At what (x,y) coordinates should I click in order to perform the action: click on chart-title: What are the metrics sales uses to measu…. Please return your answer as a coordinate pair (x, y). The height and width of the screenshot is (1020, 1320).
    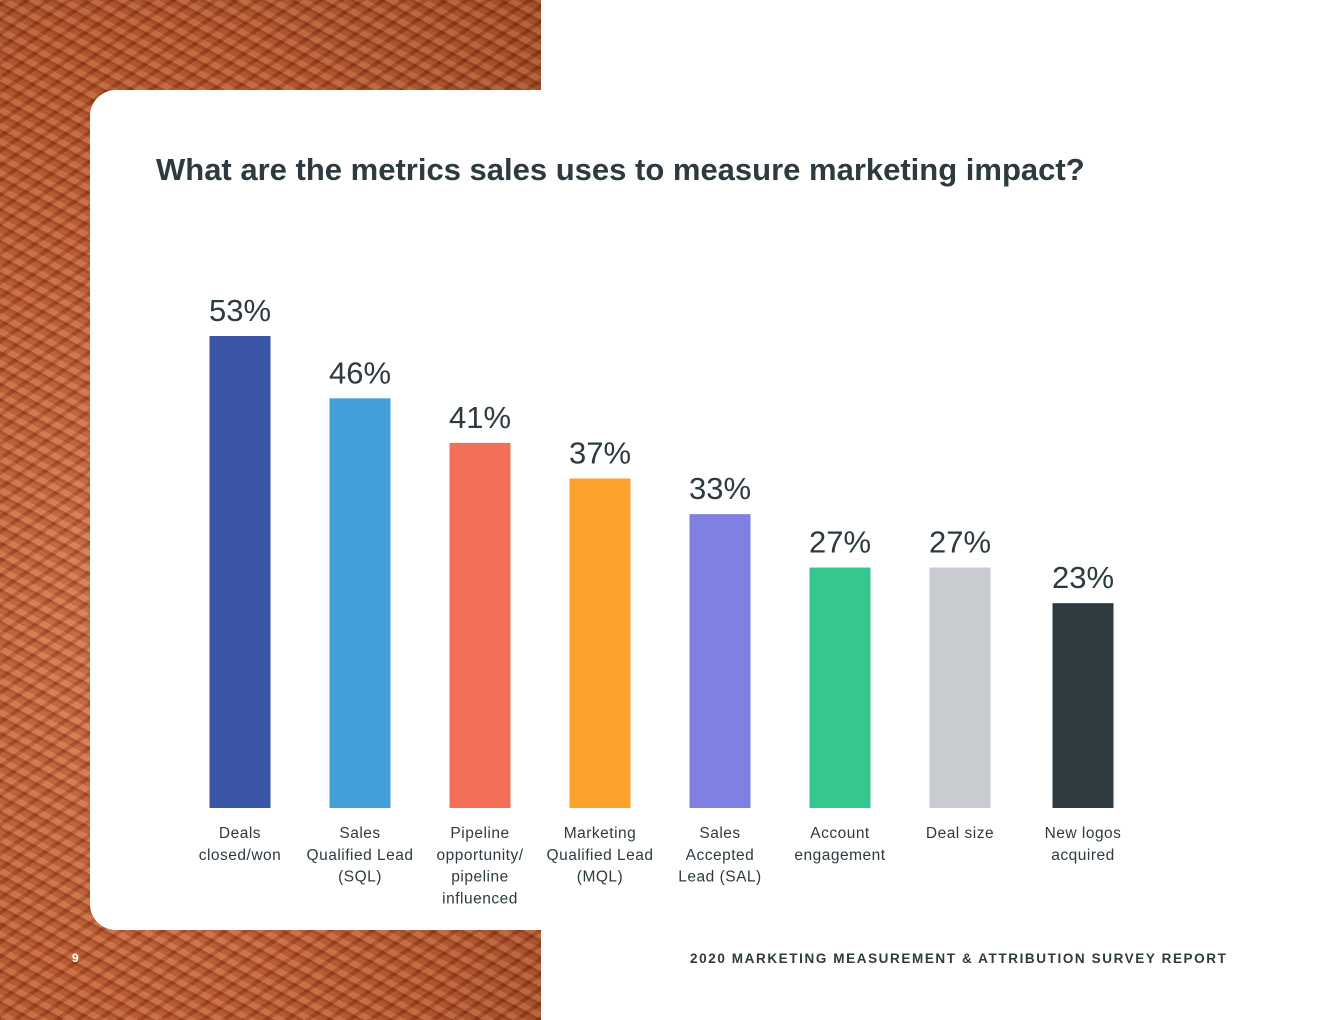
    Looking at the image, I should click on (620, 169).